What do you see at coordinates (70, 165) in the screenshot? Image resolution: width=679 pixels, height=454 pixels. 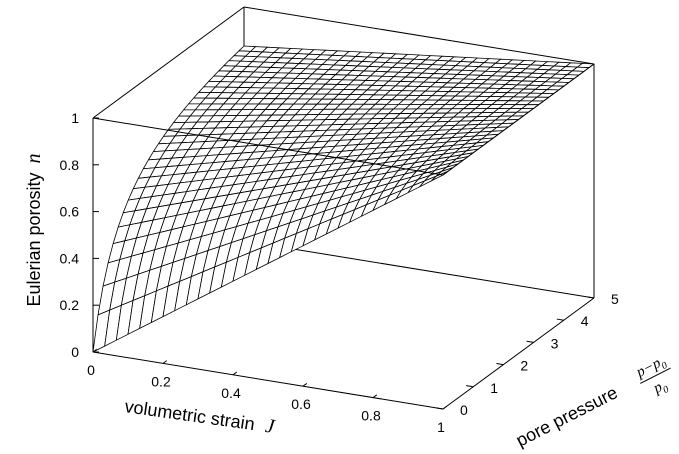 I see `z-tick-label: 0.8` at bounding box center [70, 165].